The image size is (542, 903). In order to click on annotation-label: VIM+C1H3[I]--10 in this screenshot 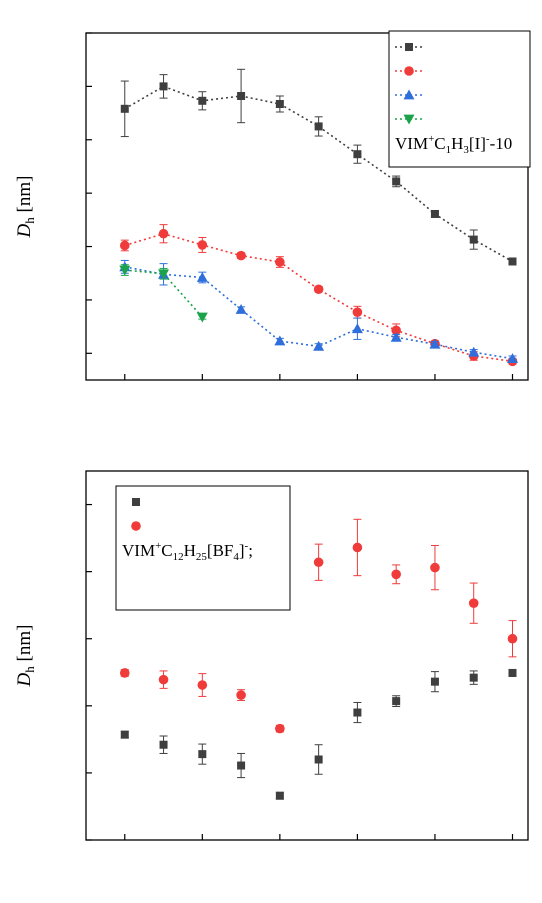, I will do `click(453, 144)`.